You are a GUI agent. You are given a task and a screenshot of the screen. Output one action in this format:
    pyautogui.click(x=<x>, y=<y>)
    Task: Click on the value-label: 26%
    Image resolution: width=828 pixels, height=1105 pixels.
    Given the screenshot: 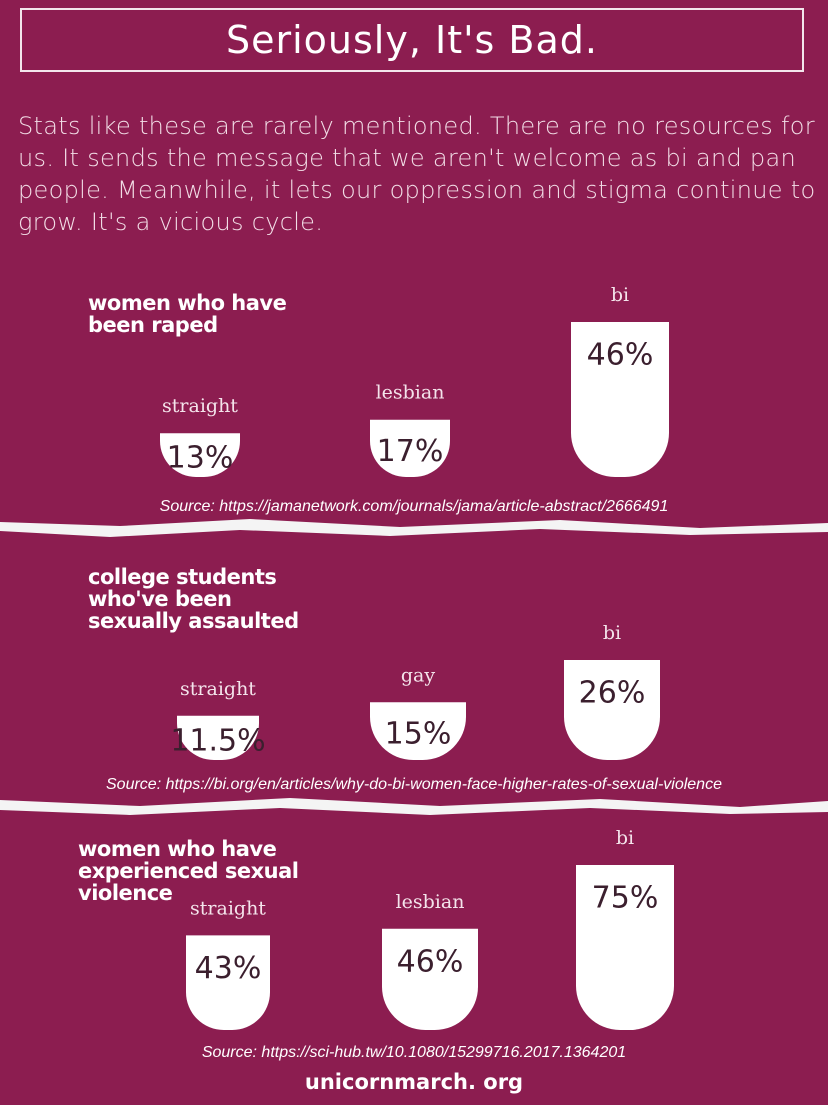 What is the action you would take?
    pyautogui.click(x=612, y=693)
    